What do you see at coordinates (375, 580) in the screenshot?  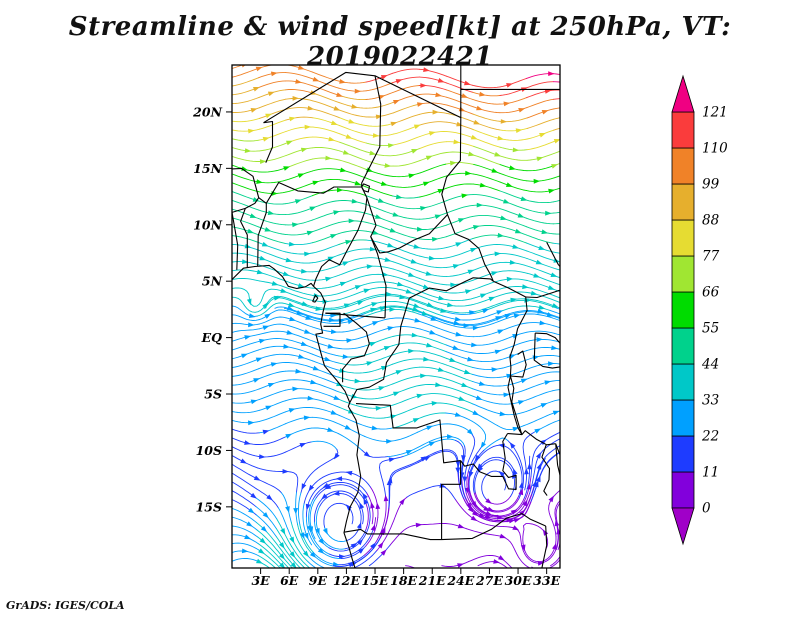 I see `lon-tick-label: 15E` at bounding box center [375, 580].